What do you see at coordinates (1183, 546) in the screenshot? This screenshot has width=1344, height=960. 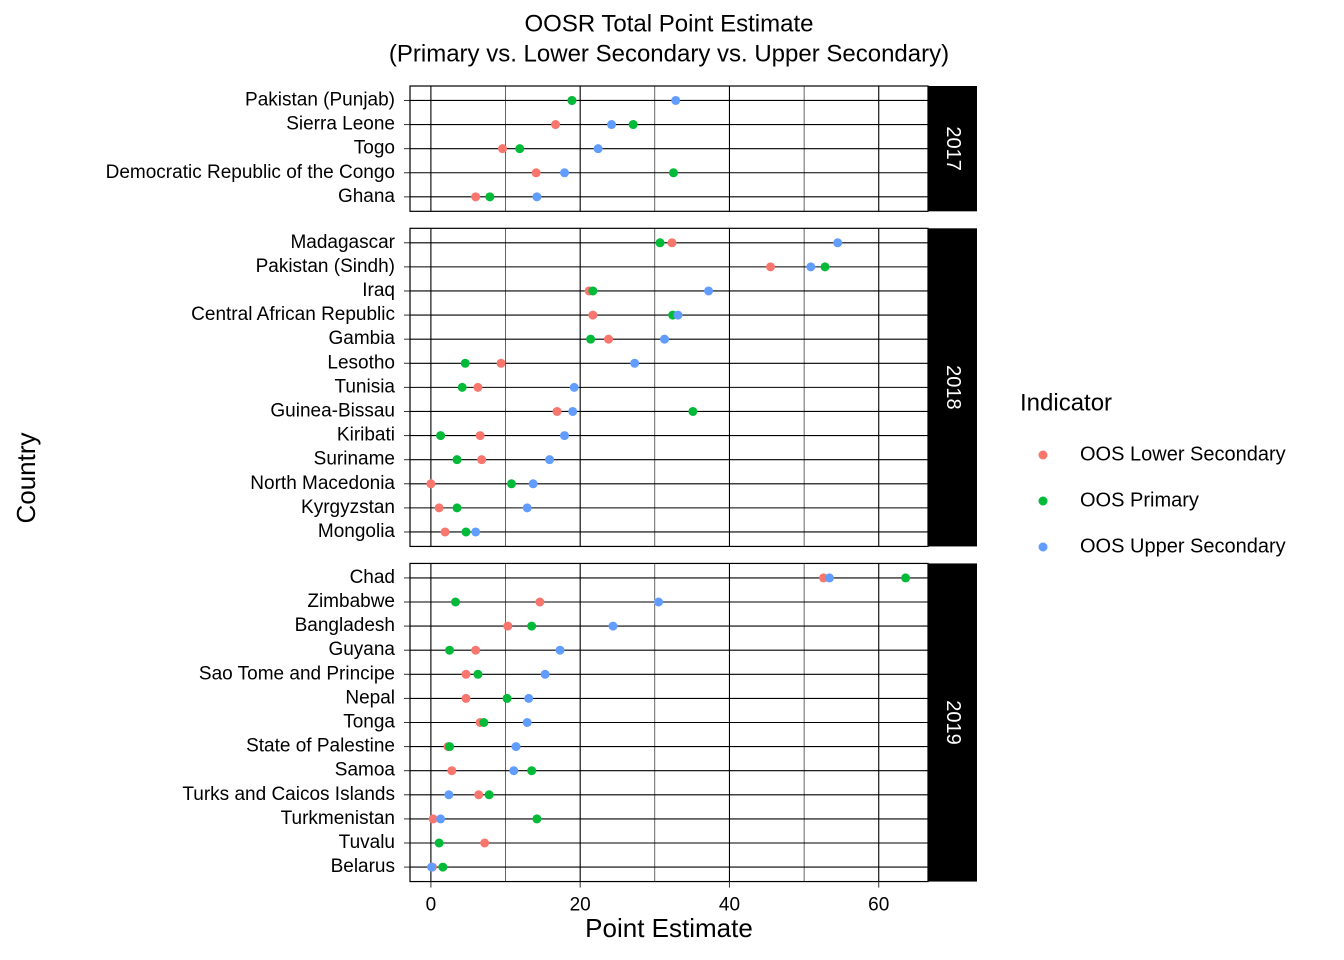 I see `legend-label: OOS Upper Secondary` at bounding box center [1183, 546].